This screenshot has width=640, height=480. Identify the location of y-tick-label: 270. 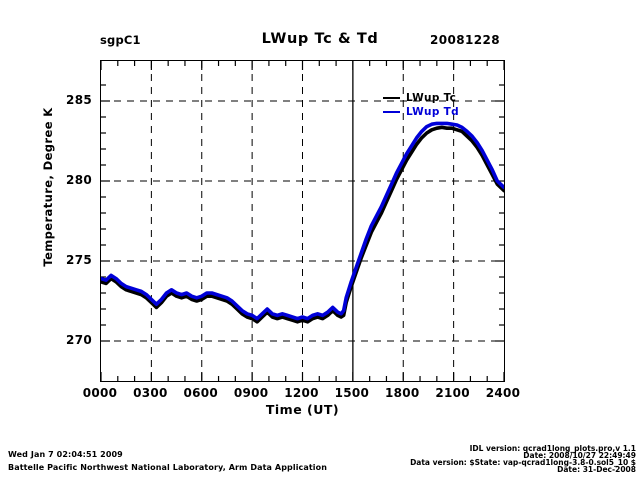
(79, 340).